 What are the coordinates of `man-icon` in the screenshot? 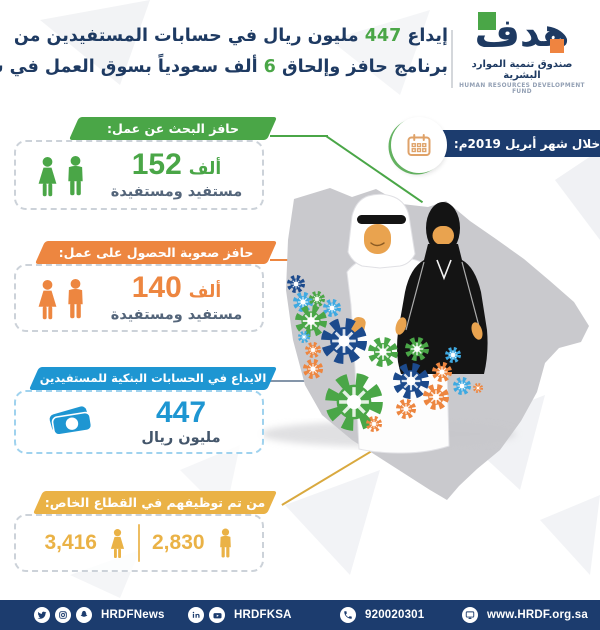 It's located at (225, 543).